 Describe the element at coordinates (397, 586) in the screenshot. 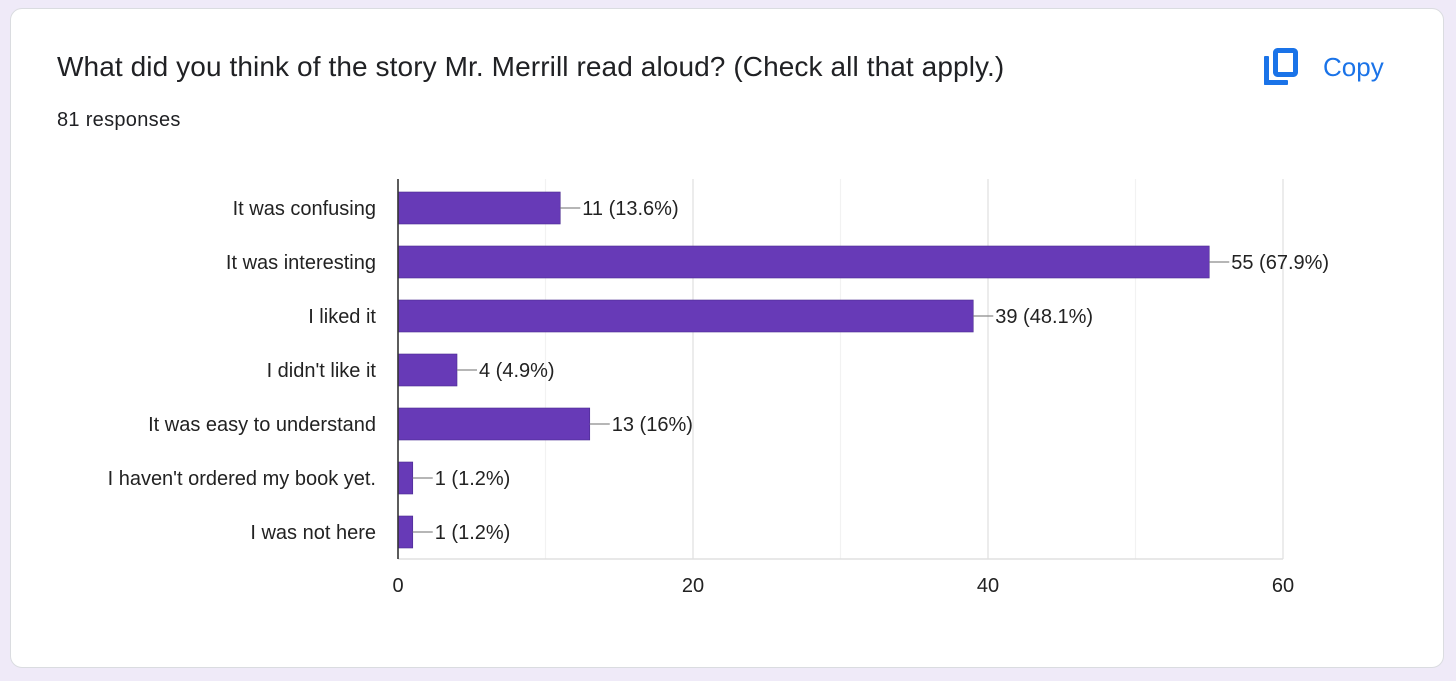

I see `x-tick-label: 0` at that location.